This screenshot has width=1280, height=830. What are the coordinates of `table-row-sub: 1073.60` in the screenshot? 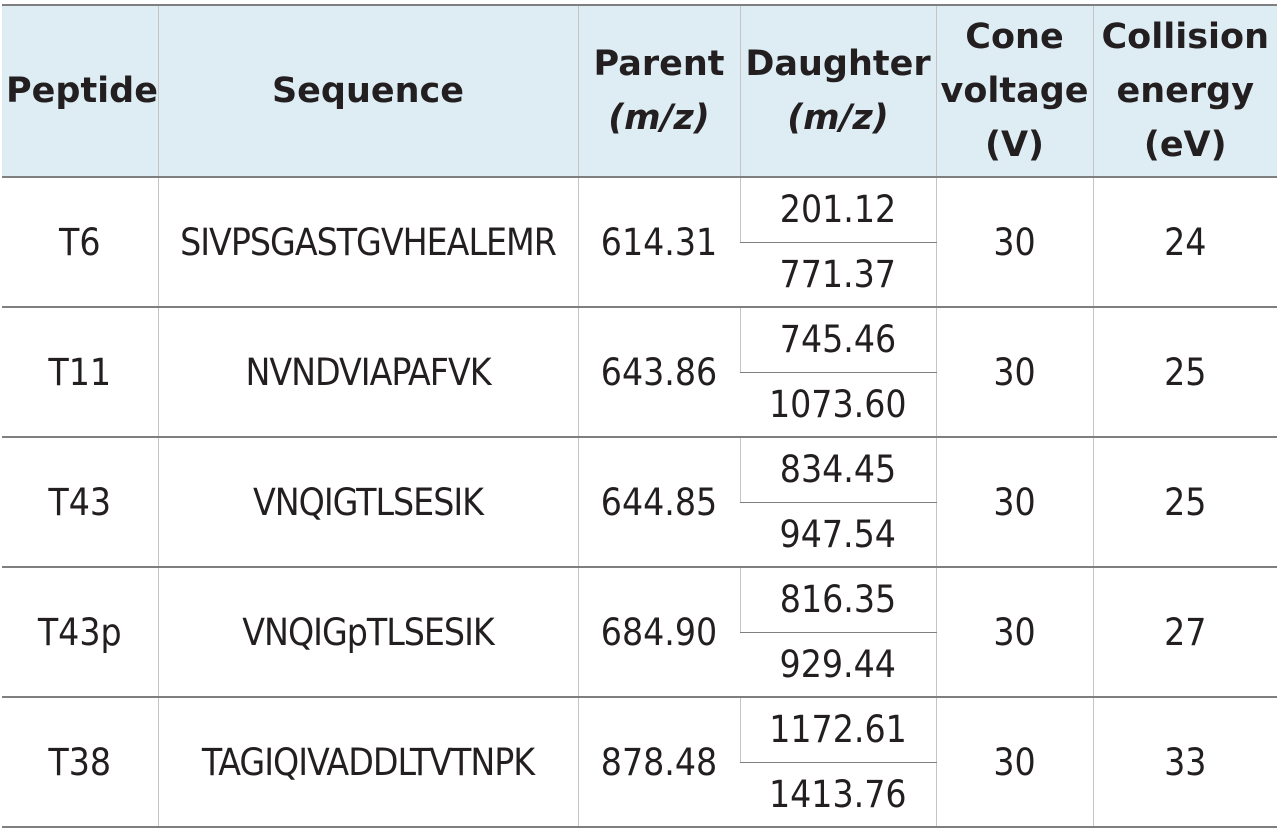 It's located at (639, 405).